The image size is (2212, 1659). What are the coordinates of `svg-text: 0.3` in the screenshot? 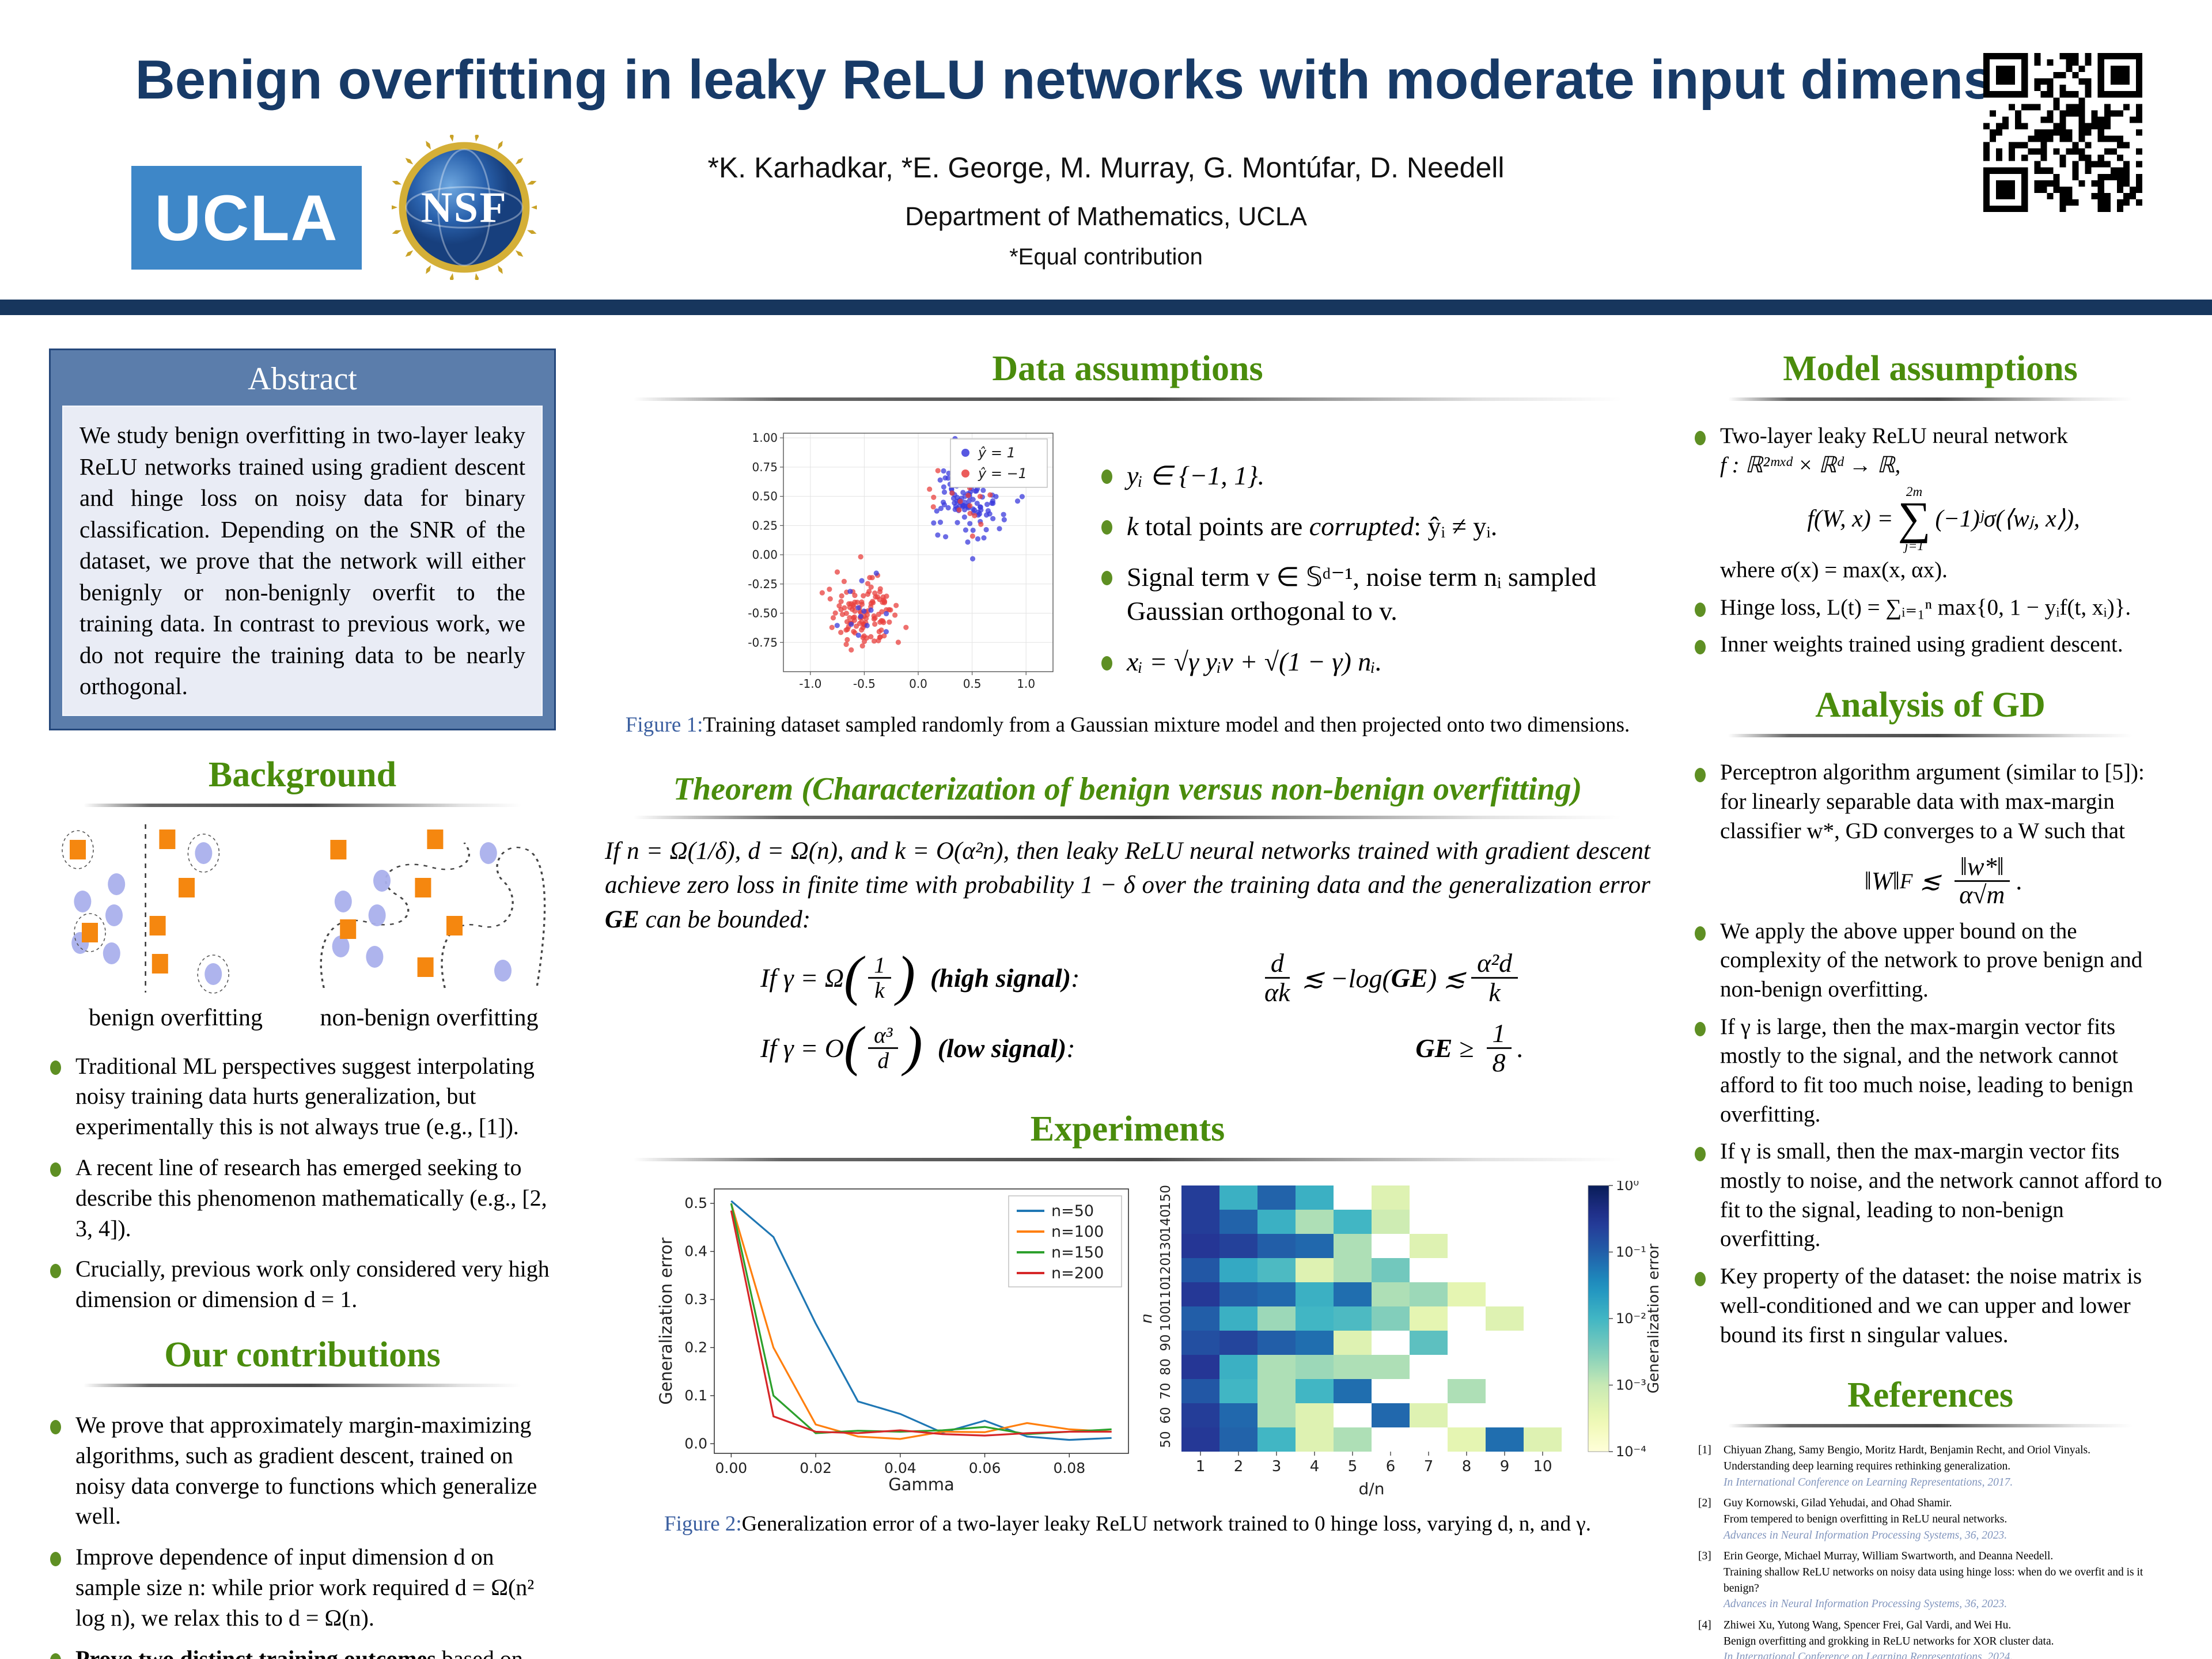 It's located at (695, 1299).